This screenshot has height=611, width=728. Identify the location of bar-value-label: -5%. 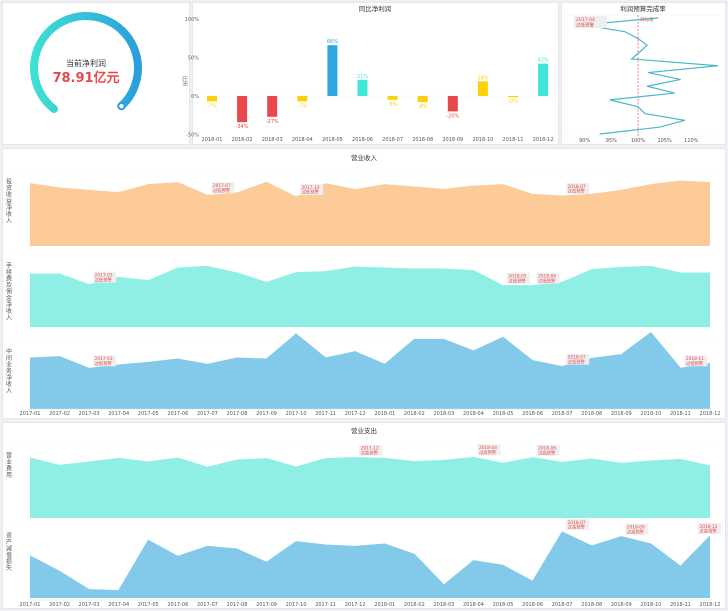
(393, 105).